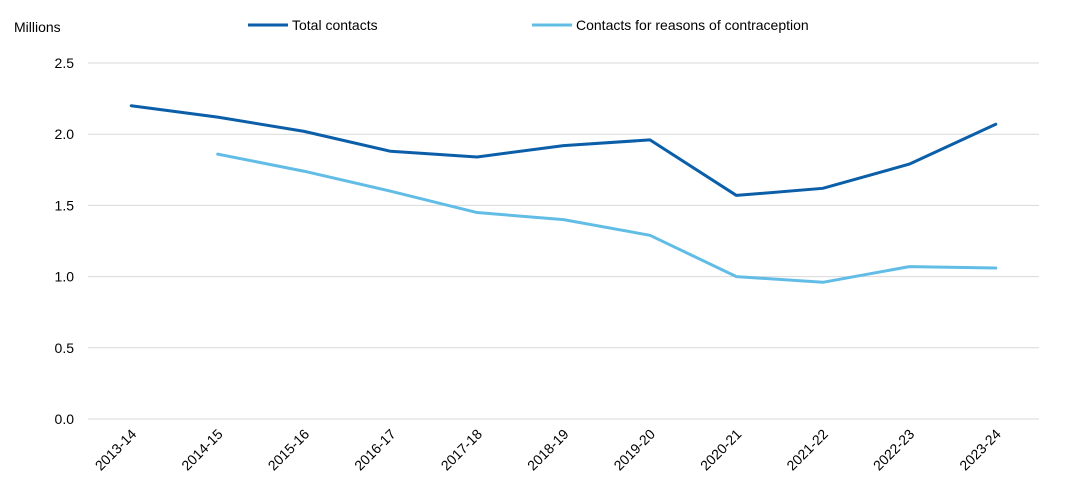  Describe the element at coordinates (65, 134) in the screenshot. I see `y-tick-label: 2.0` at that location.